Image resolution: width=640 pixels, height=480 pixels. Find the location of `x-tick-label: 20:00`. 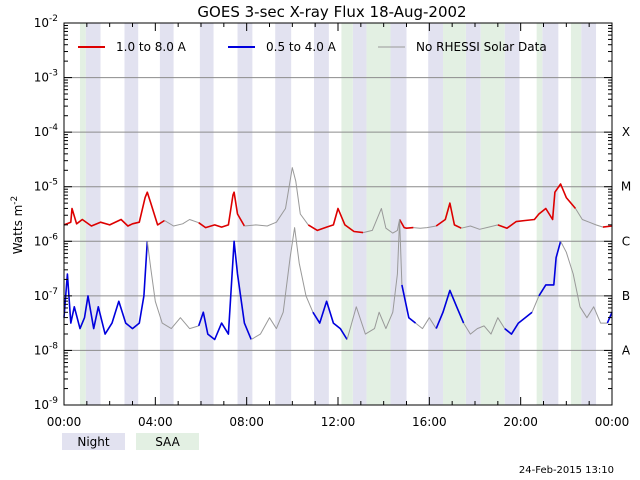

x-tick-label: 20:00 is located at coordinates (520, 422).